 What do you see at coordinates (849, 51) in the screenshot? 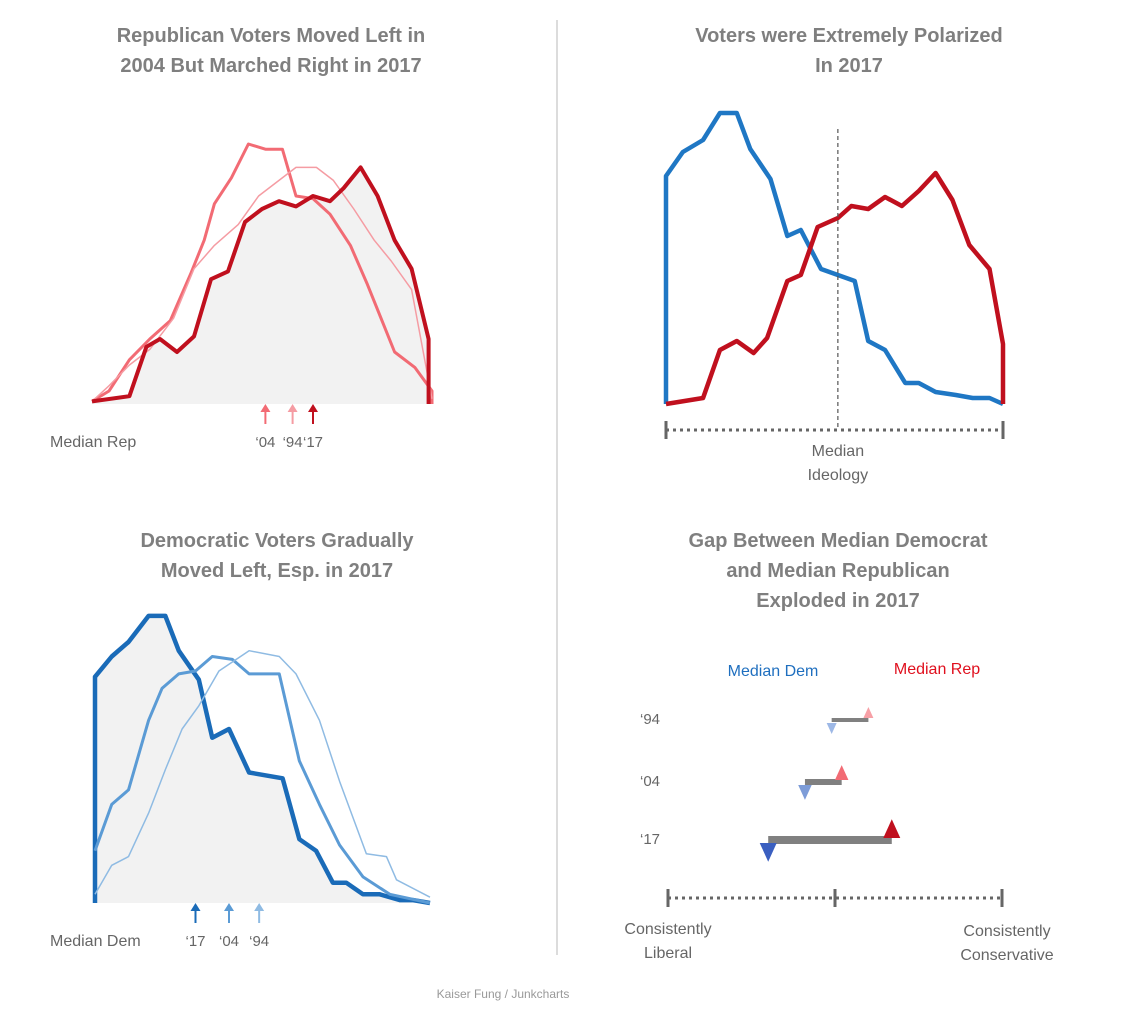
I see `chart-title: Voters were Extremely Polarized In 2017` at bounding box center [849, 51].